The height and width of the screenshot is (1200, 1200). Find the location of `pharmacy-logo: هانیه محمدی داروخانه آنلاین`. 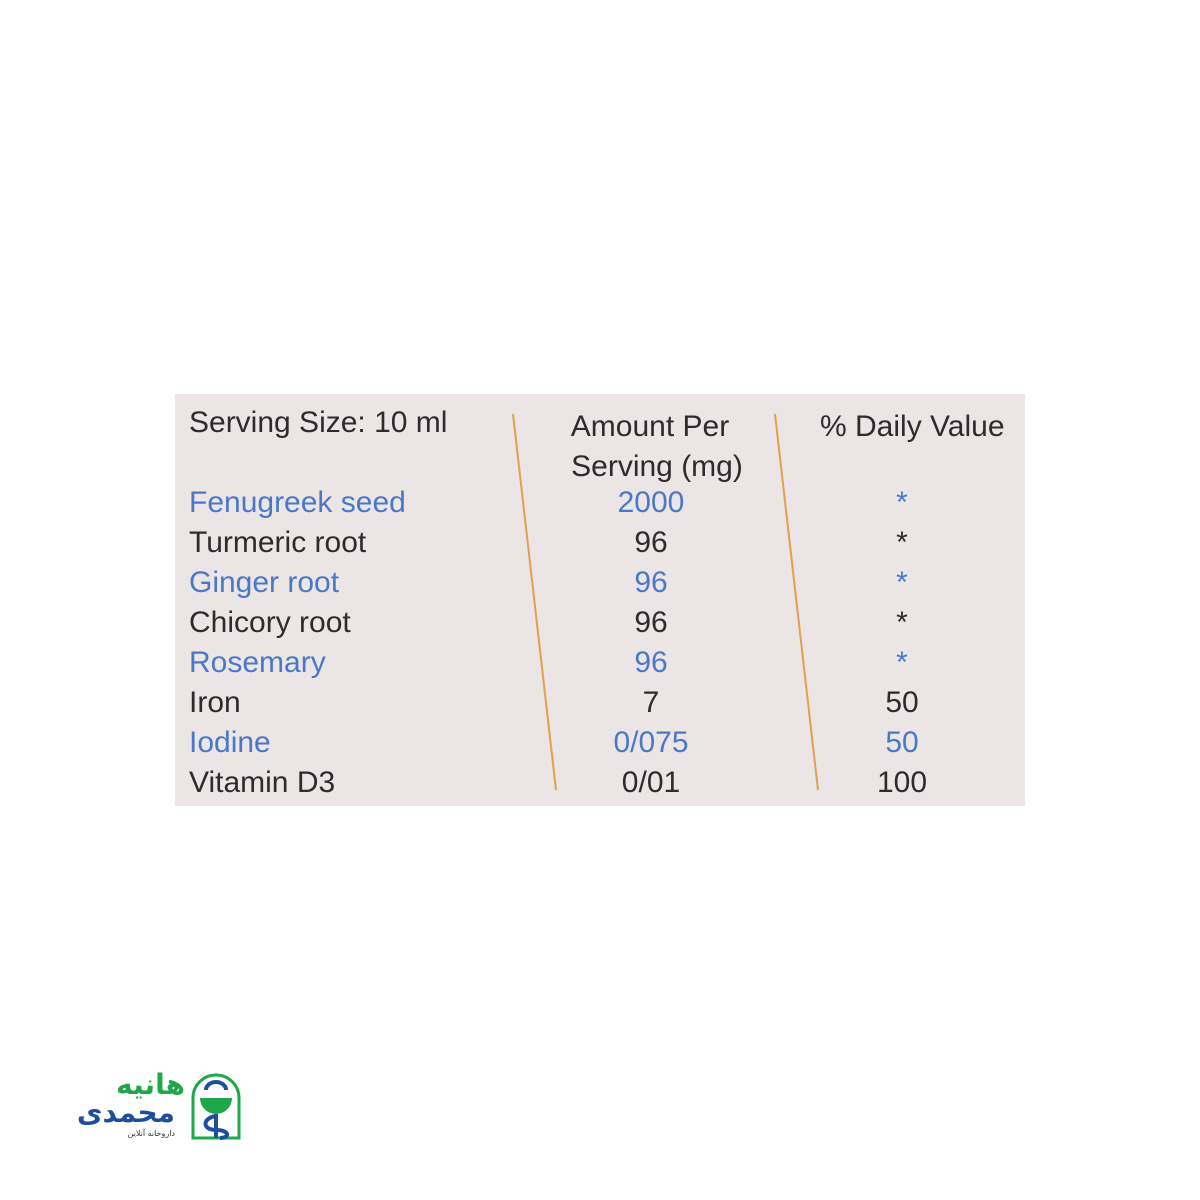

pharmacy-logo: هانیه محمدی داروخانه آنلاین is located at coordinates (150, 1105).